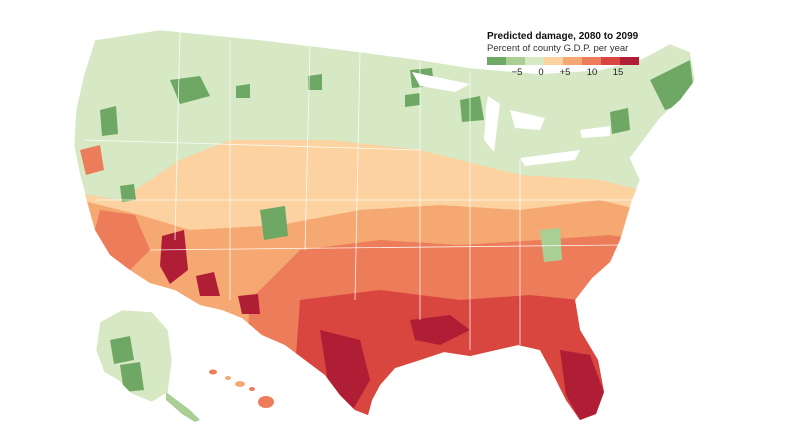 The image size is (809, 441). Describe the element at coordinates (558, 48) in the screenshot. I see `legend-subtitle: Percent of county G.D.P. per year` at that location.